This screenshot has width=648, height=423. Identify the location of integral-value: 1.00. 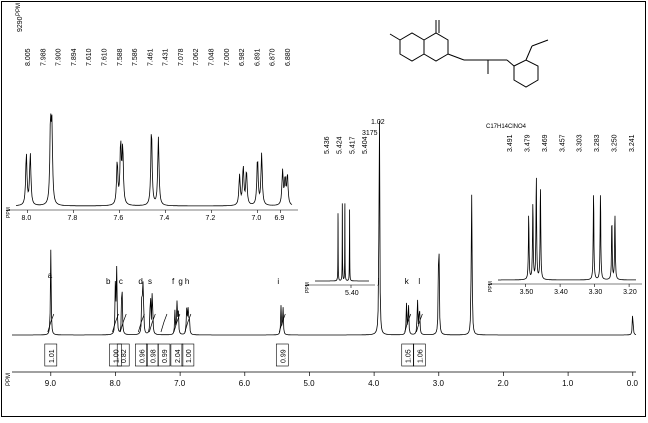
(189, 356).